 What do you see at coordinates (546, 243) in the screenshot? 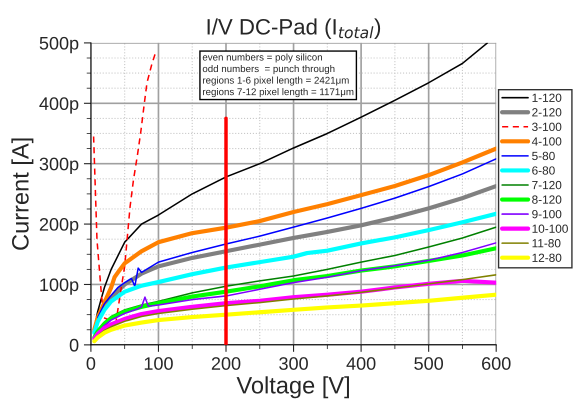
I see `legend-label: 11-80` at bounding box center [546, 243].